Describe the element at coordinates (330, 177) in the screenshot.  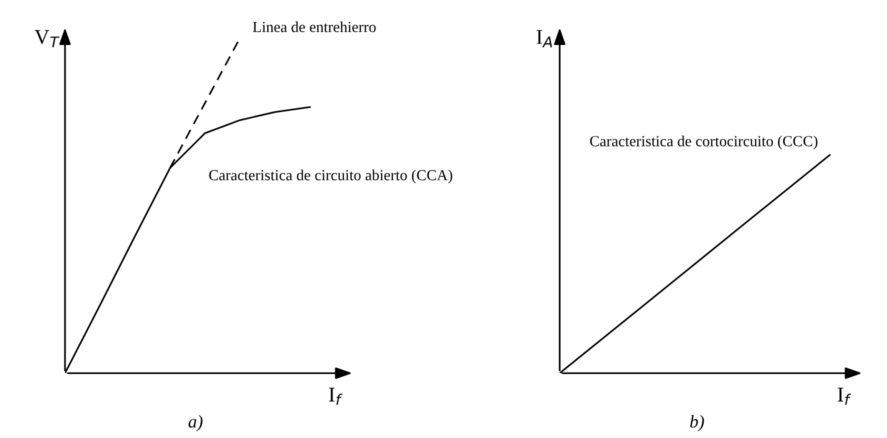
I see `series-label: Caracteristica de circuito abierto (CCA)` at that location.